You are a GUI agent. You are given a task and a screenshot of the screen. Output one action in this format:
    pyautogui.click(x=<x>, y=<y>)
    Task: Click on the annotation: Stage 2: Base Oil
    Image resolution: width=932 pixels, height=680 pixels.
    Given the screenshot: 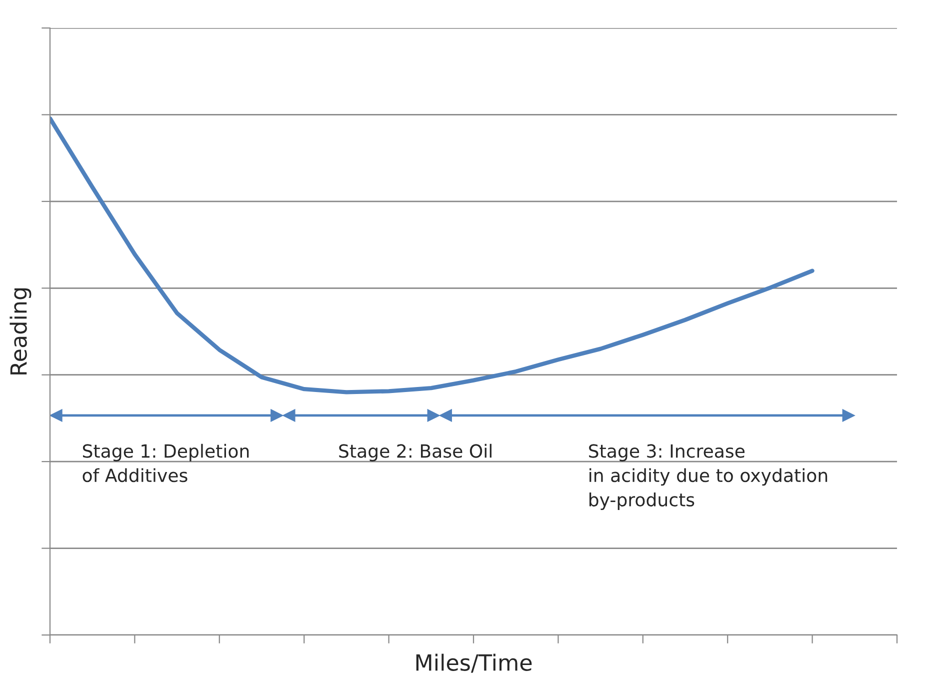 What is the action you would take?
    pyautogui.click(x=415, y=453)
    